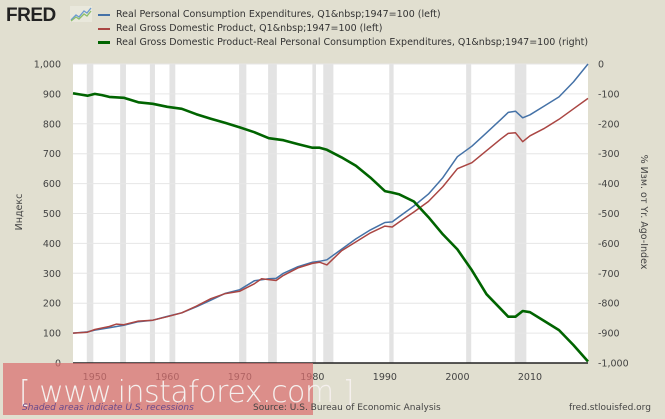 Image resolution: width=665 pixels, height=419 pixels. I want to click on source-note: Source: U.S. Bureau of Economic Analysis, so click(347, 408).